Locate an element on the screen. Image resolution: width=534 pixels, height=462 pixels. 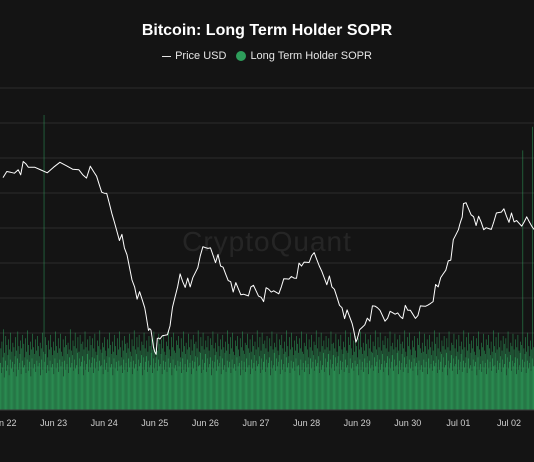
x-tick-label: Jun 27 is located at coordinates (255, 423).